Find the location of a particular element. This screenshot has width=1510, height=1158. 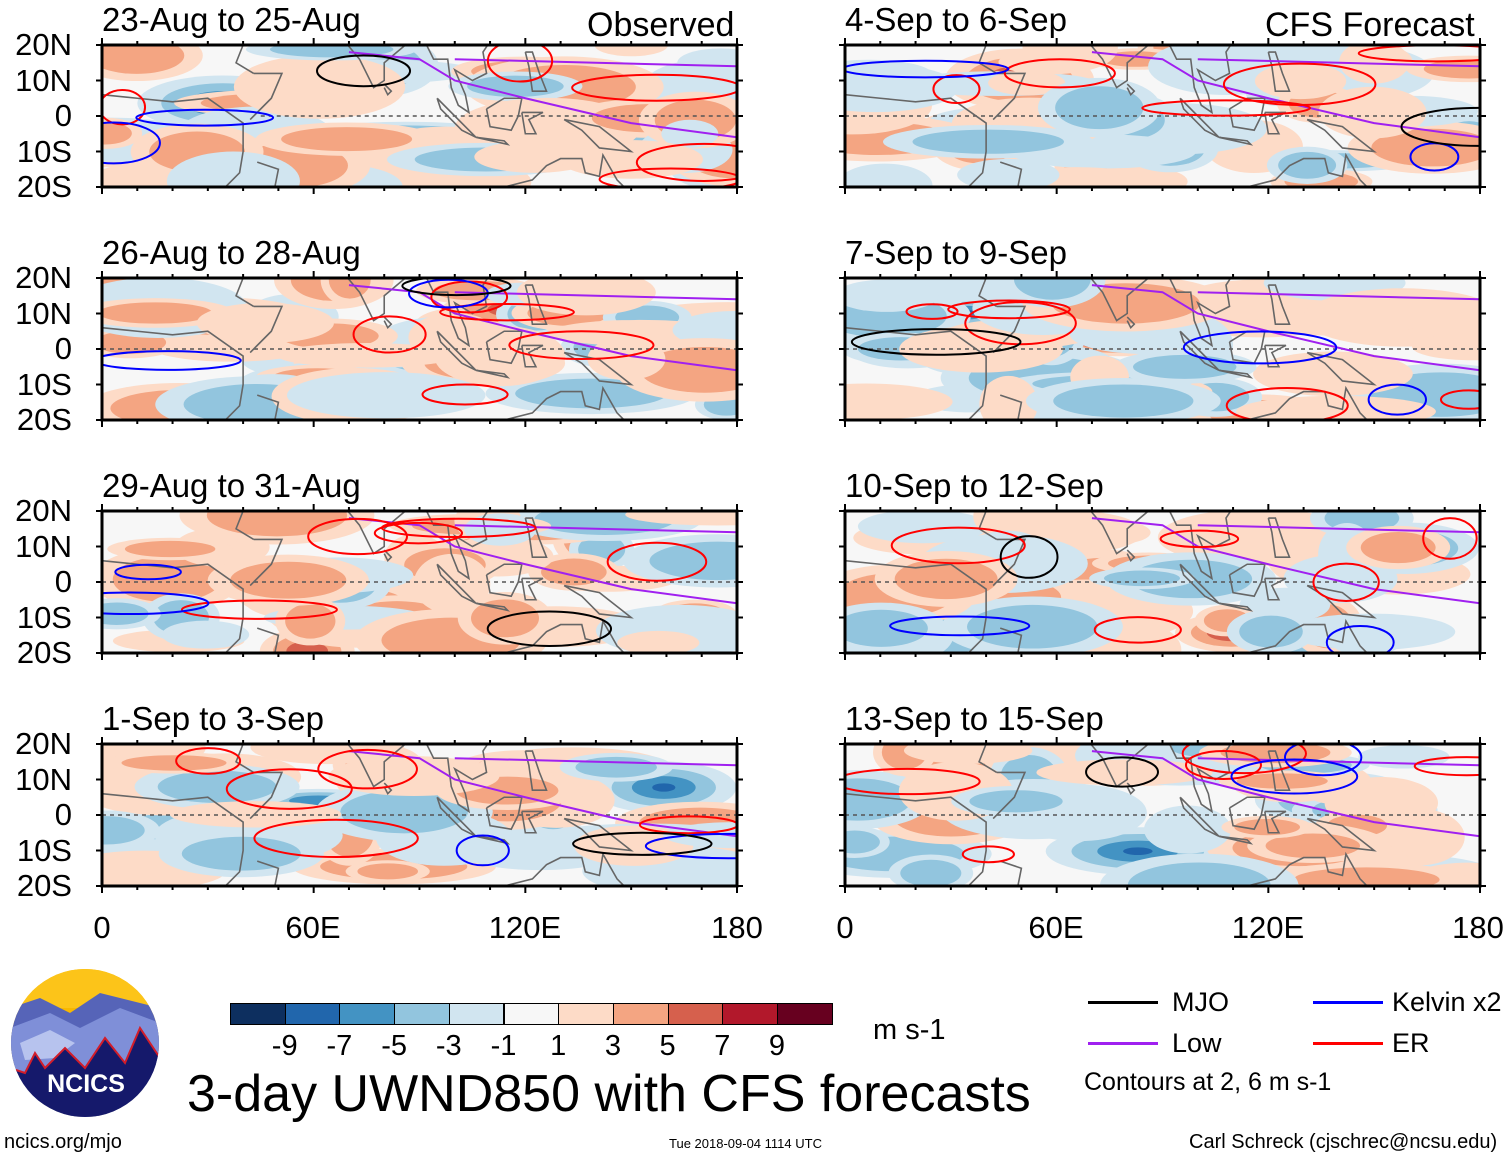

y-tick-label: 10N is located at coordinates (43, 80).